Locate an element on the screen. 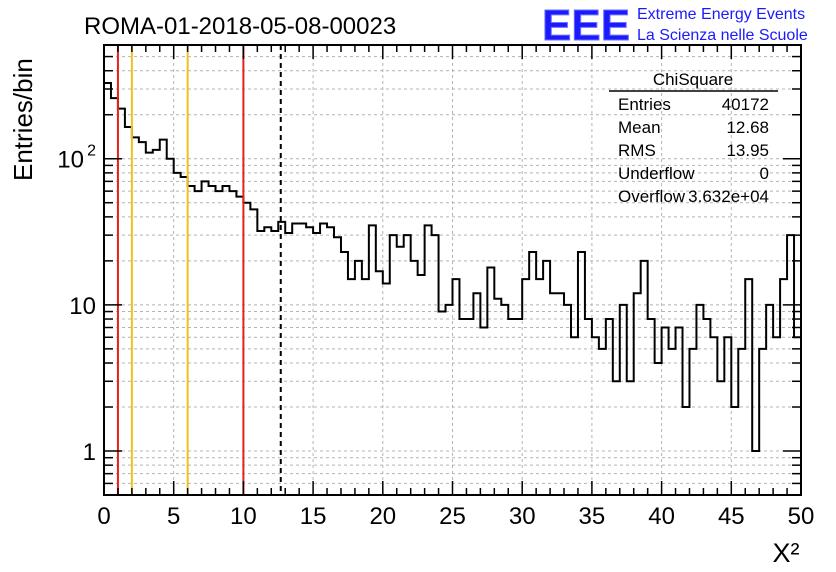  x-tick-label: 25 is located at coordinates (452, 516).